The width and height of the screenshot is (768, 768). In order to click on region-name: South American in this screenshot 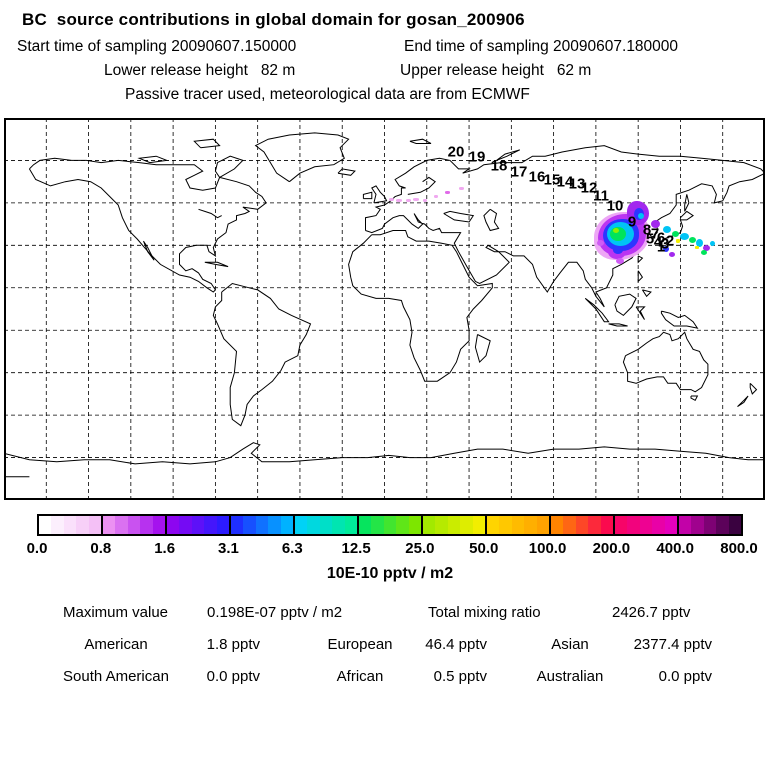, I will do `click(116, 676)`.